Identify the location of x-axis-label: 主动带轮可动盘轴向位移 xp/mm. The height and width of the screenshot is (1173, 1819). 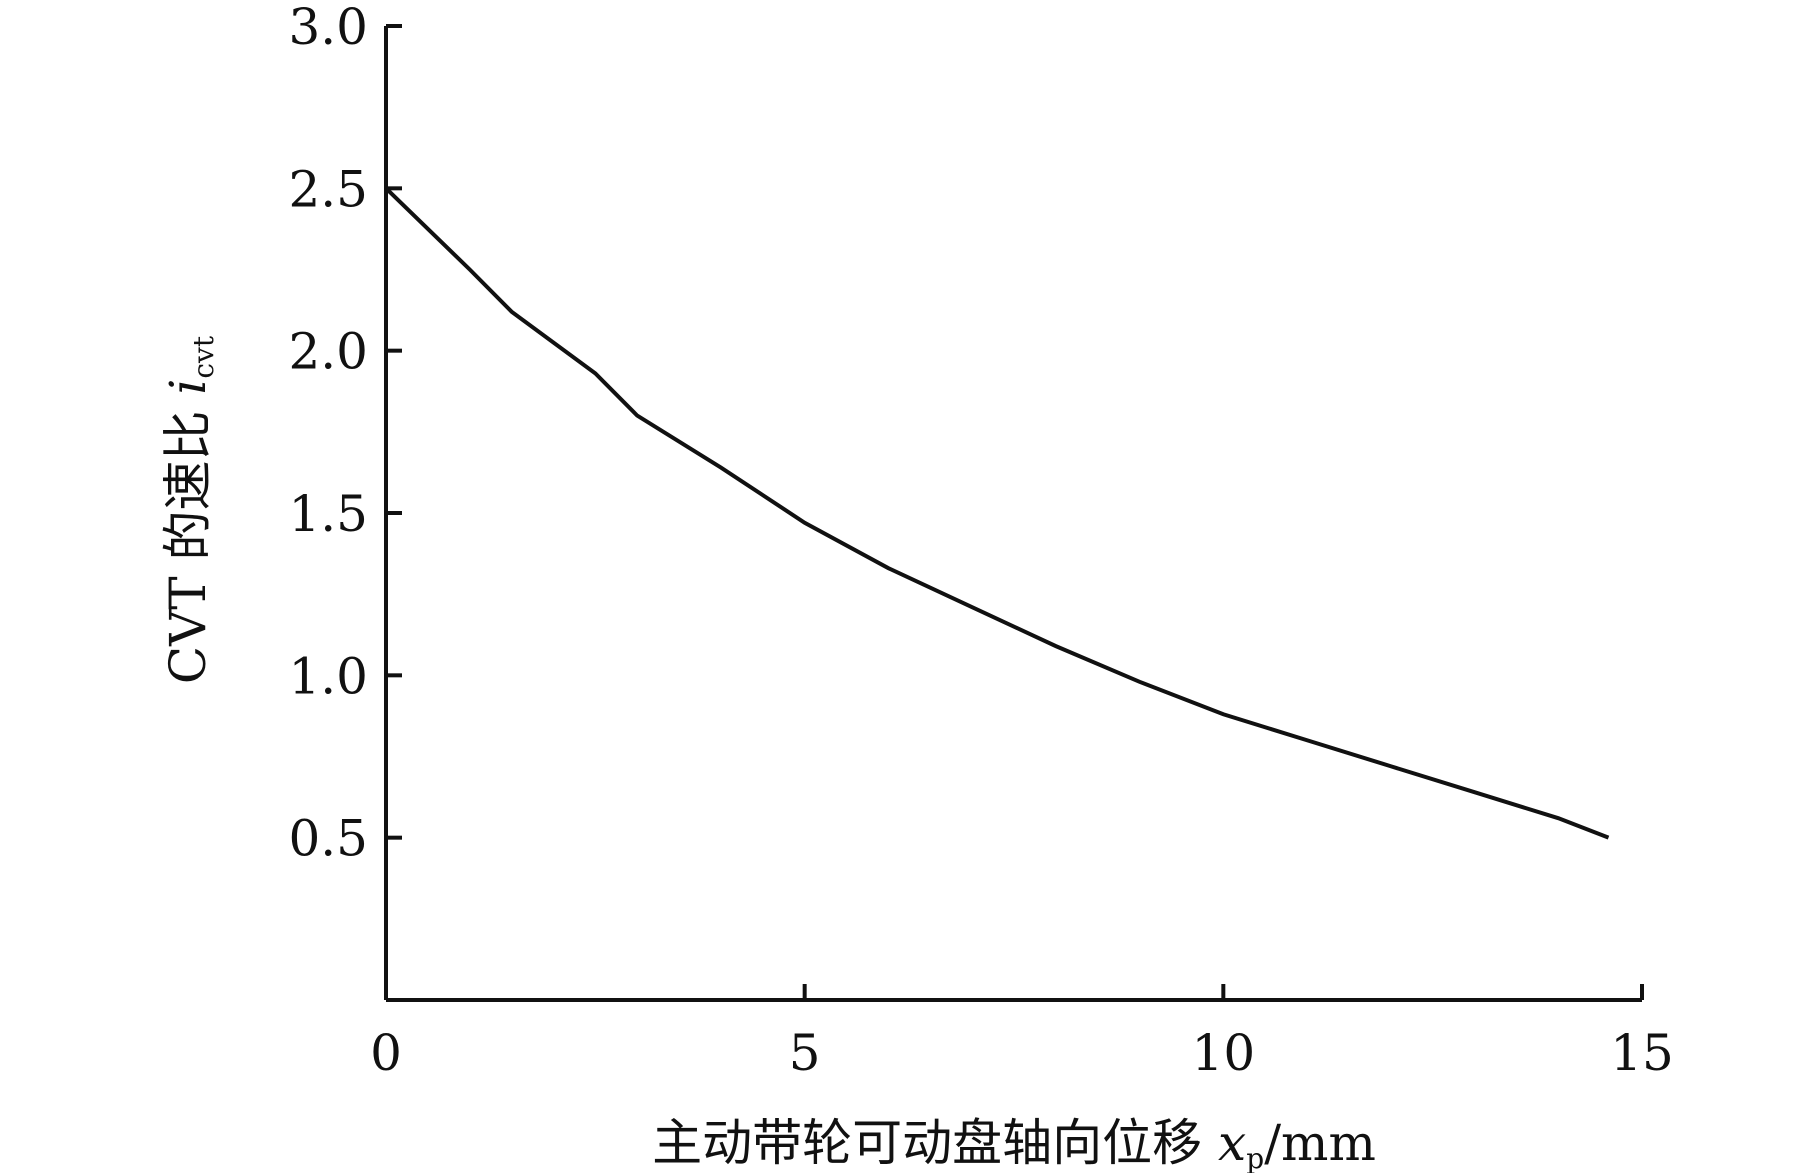
(1014, 1143).